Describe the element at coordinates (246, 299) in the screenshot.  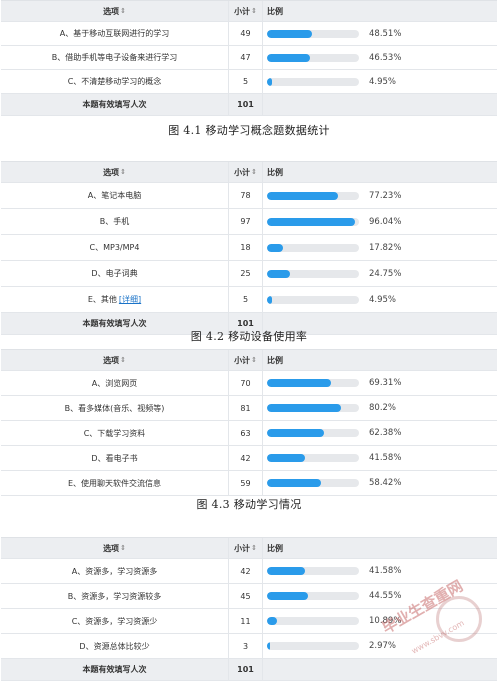
I see `count-value: 5` at that location.